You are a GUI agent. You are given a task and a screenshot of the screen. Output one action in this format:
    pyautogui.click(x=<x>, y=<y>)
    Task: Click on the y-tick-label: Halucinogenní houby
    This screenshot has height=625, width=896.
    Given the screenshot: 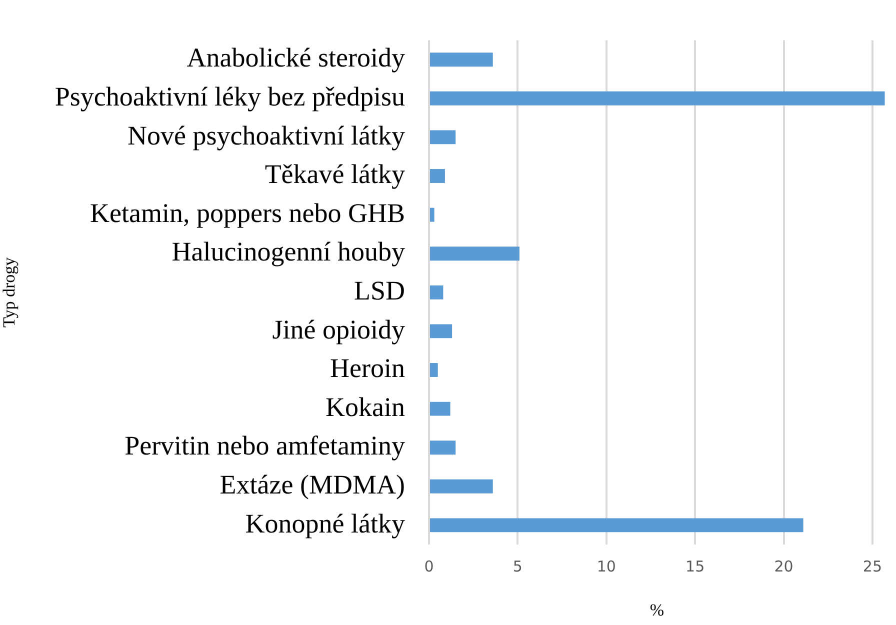 What is the action you would take?
    pyautogui.click(x=289, y=251)
    